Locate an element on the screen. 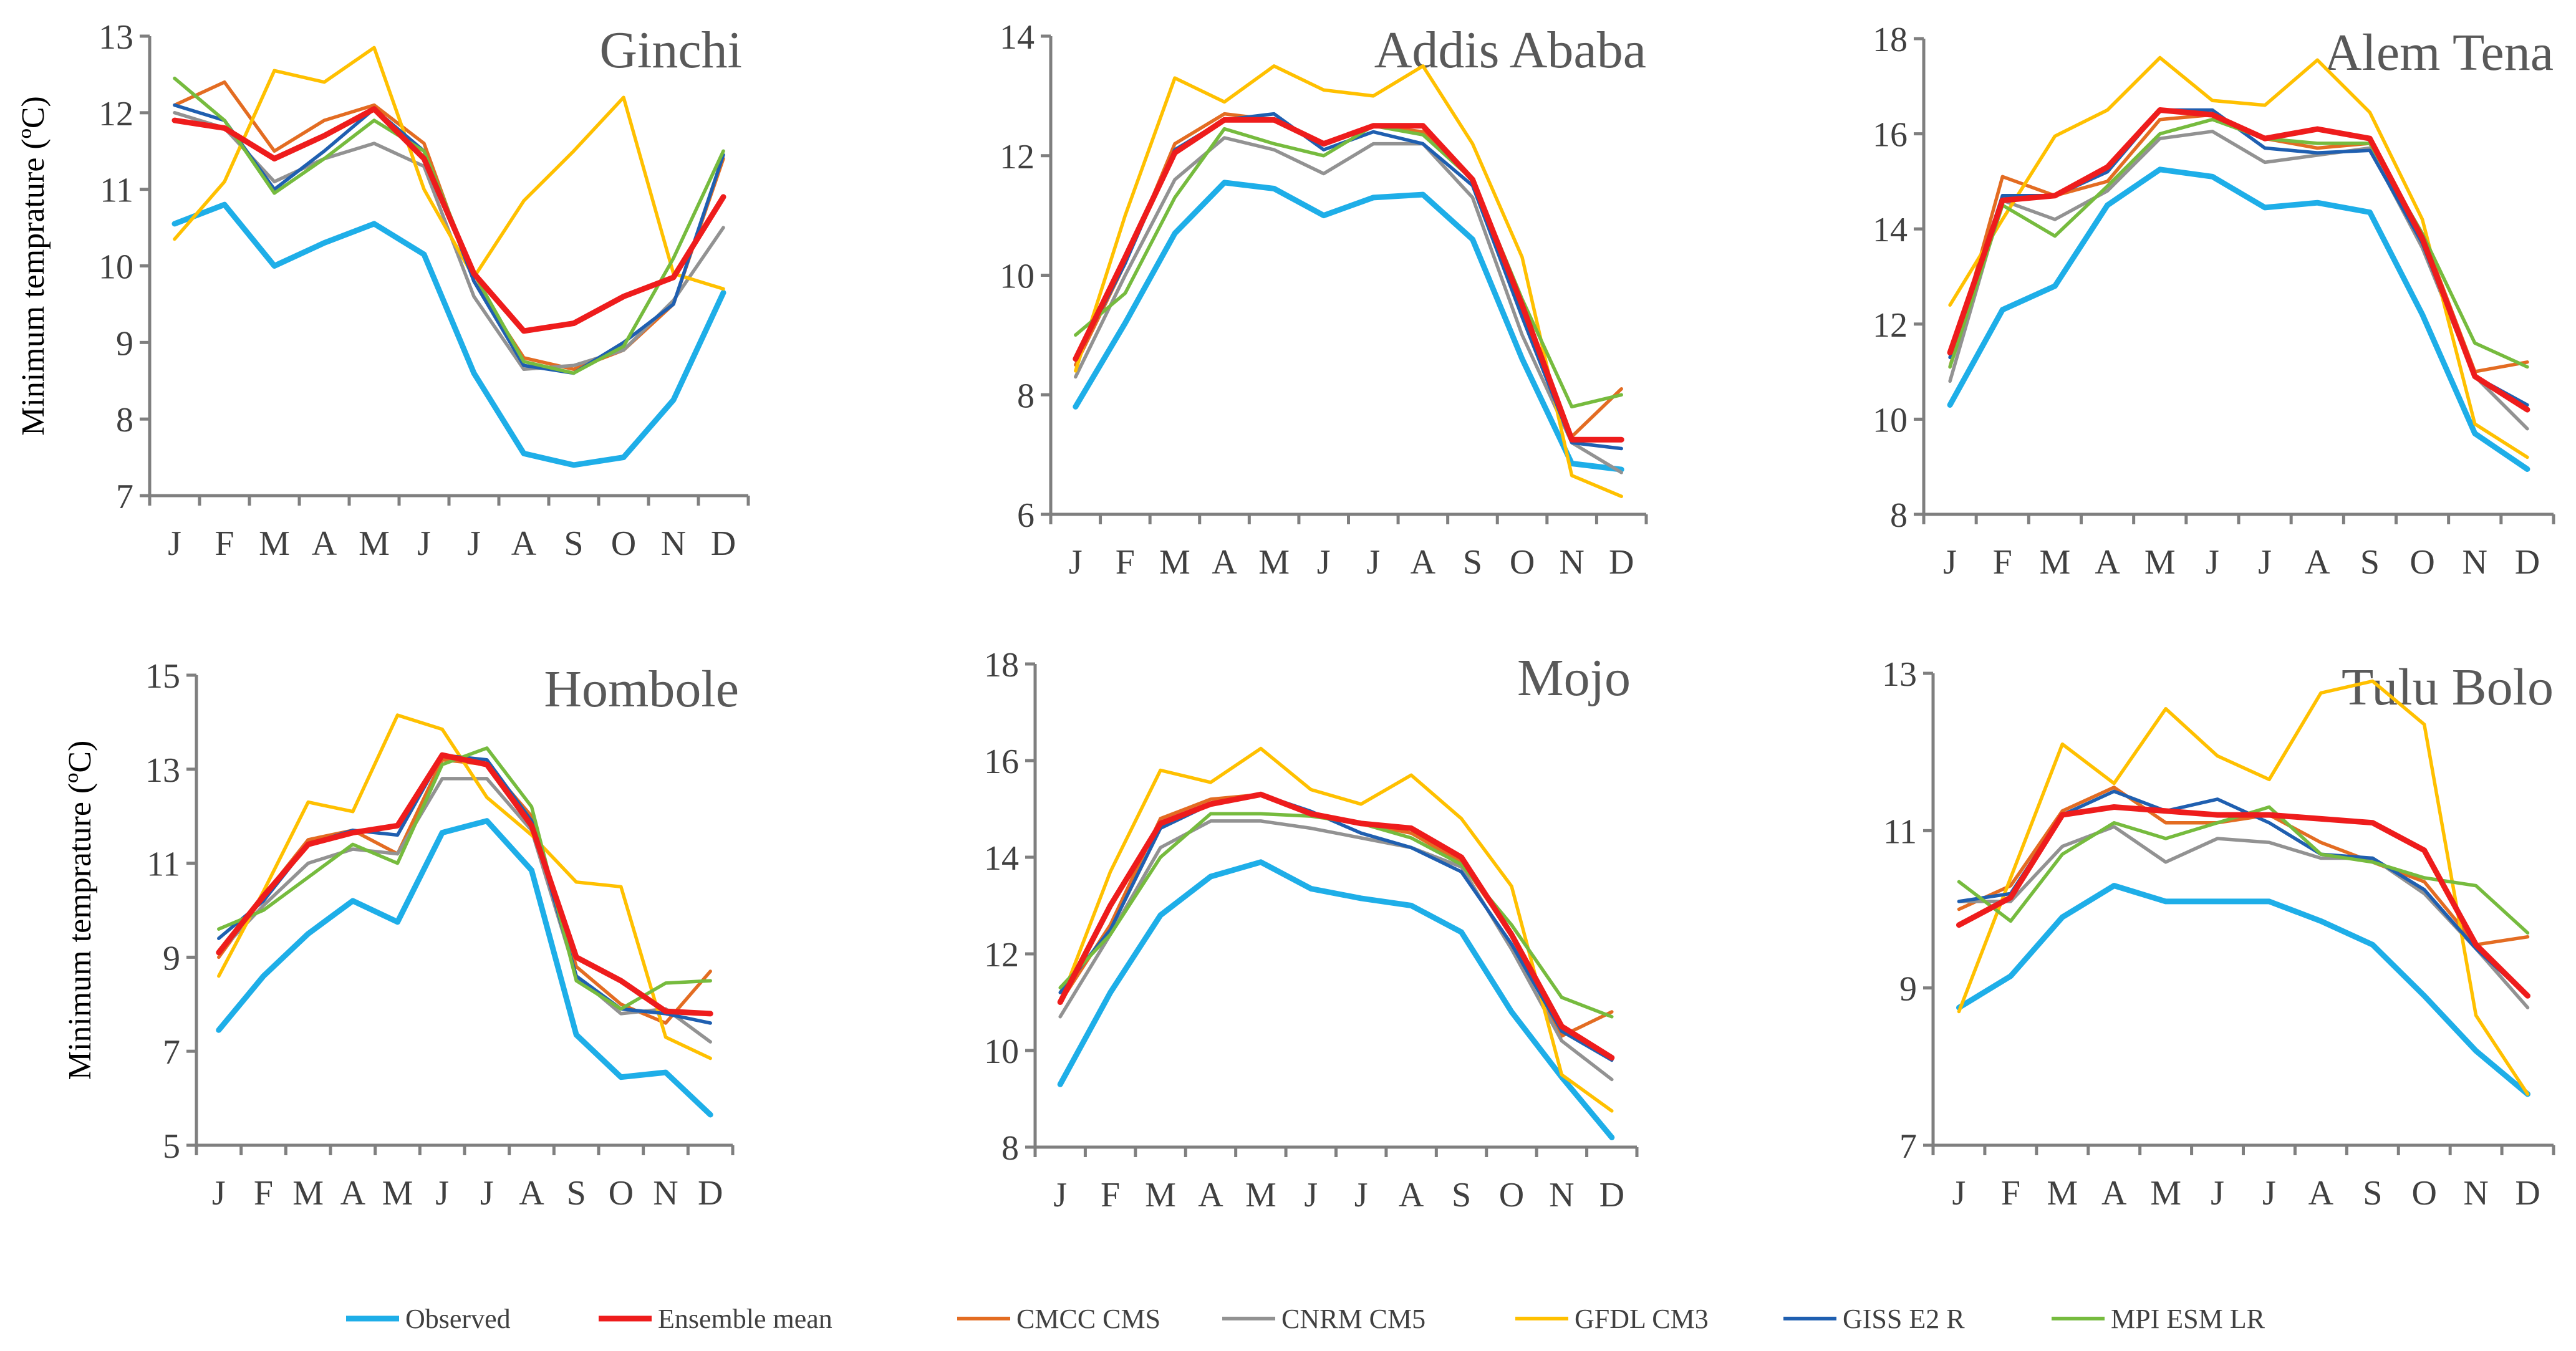  y-tick-label: 18 is located at coordinates (1001, 666).